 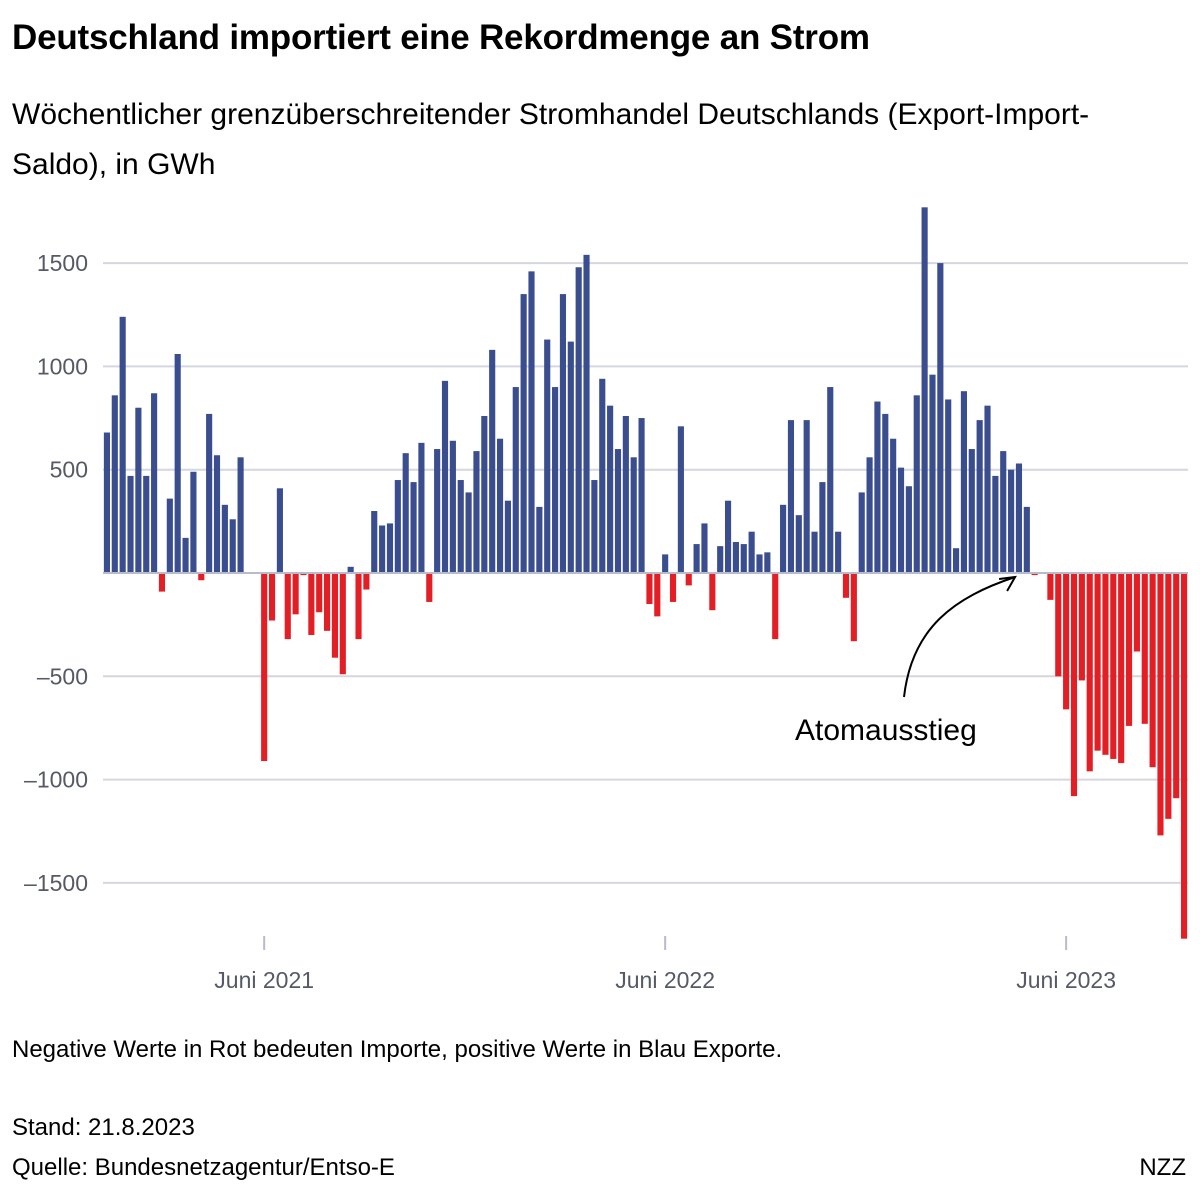 What do you see at coordinates (264, 980) in the screenshot?
I see `x-tick-label: Juni 2021` at bounding box center [264, 980].